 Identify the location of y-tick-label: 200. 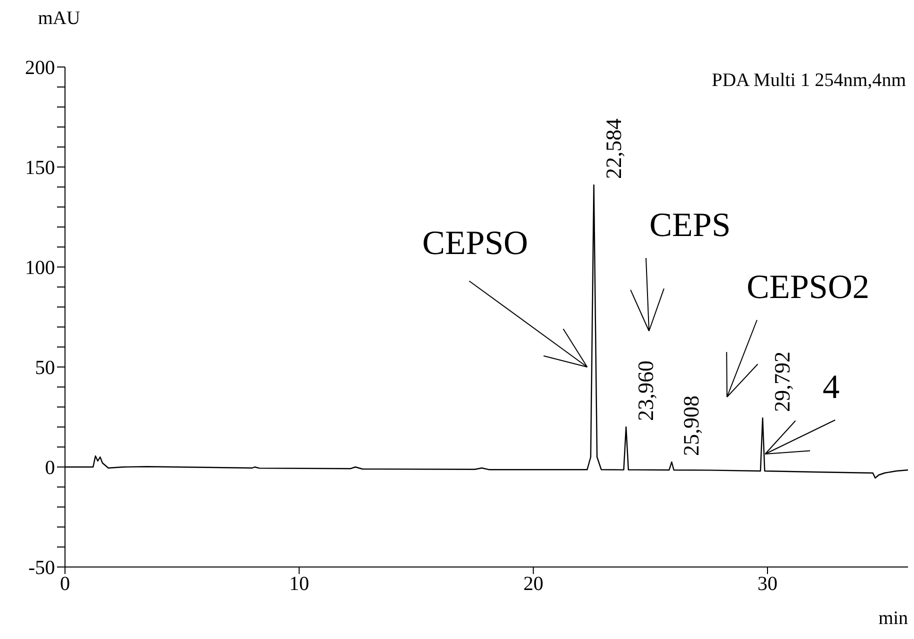
(40, 68).